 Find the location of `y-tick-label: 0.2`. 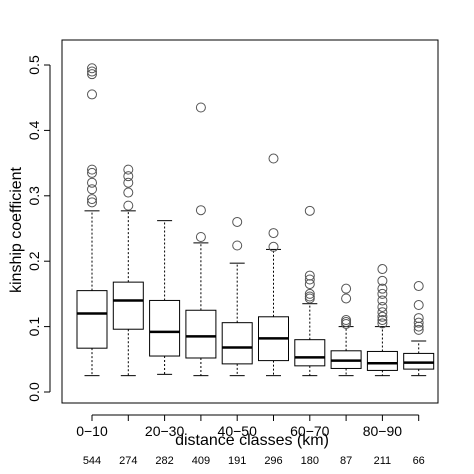

y-tick-label: 0.2 is located at coordinates (34, 261).